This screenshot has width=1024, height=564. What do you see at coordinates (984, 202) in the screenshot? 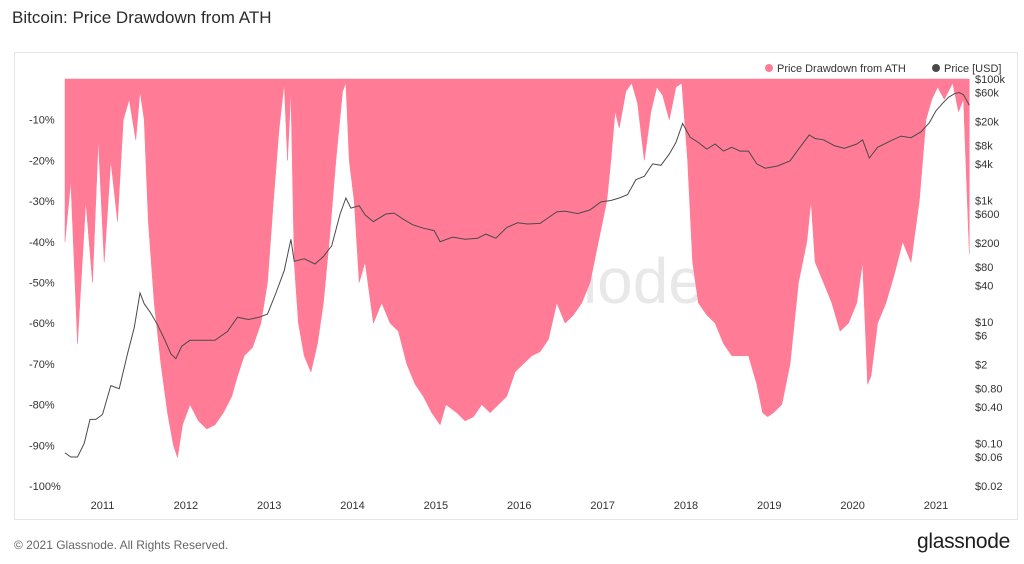
I see `y-right-tick: $1k` at bounding box center [984, 202].